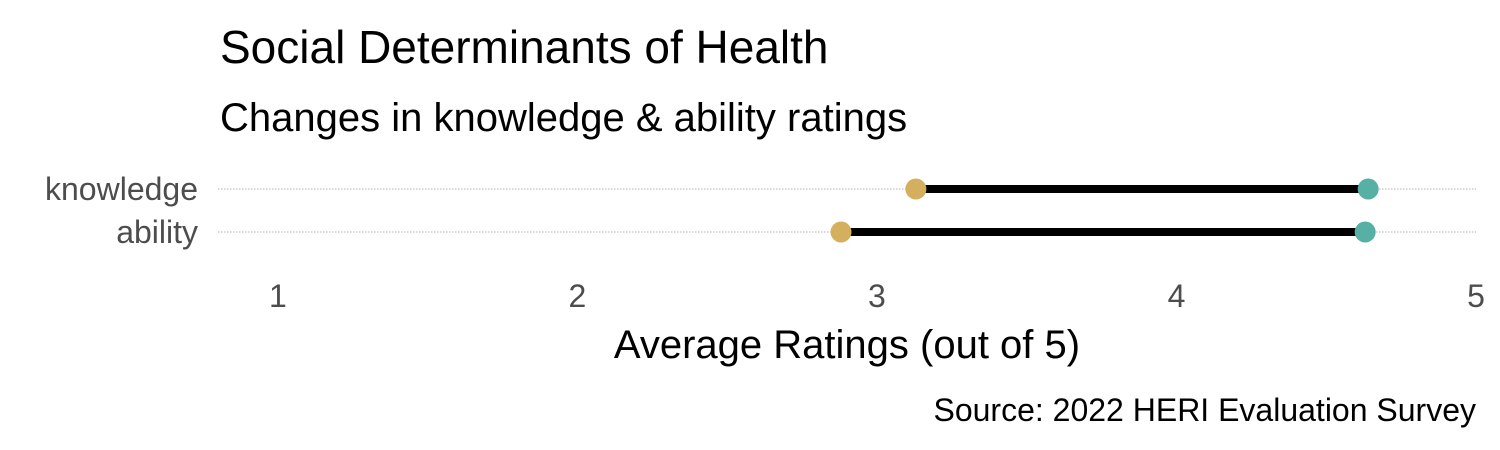 Image resolution: width=1500 pixels, height=450 pixels. I want to click on x-tick-label-2: 2, so click(578, 296).